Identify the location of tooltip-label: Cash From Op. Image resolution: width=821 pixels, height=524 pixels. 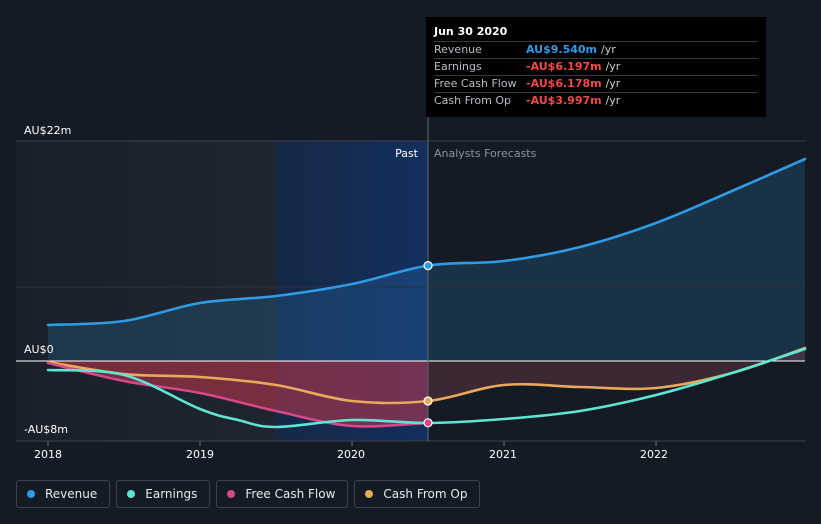
(473, 100).